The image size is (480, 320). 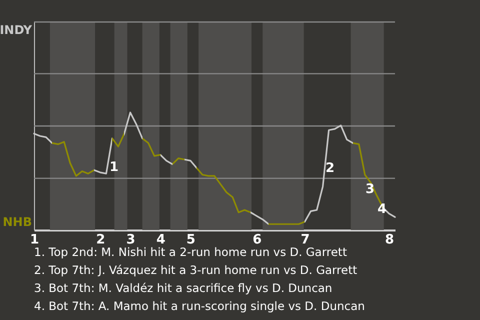 What do you see at coordinates (35, 240) in the screenshot?
I see `x-tick-label: 1` at bounding box center [35, 240].